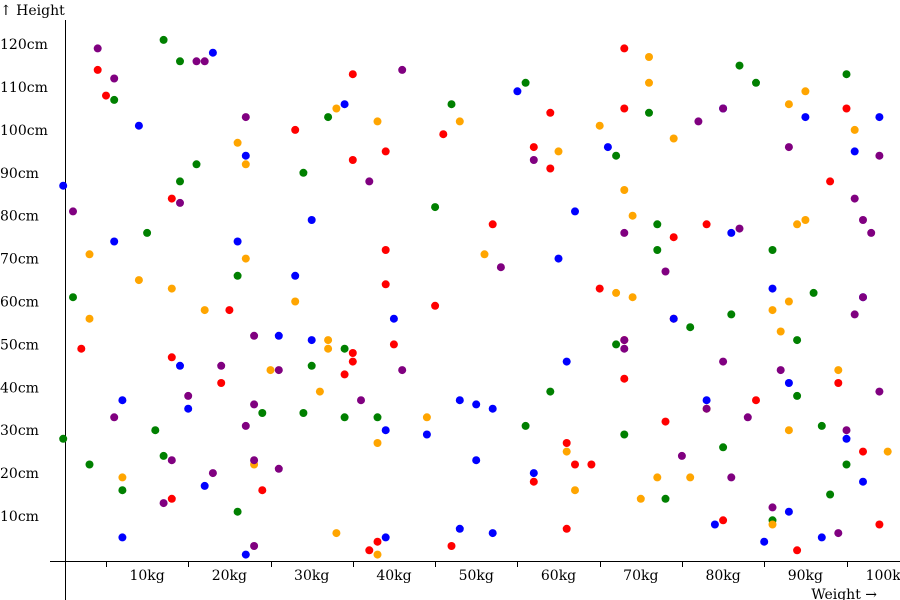  I want to click on y-tick-label: 20cm, so click(19, 474).